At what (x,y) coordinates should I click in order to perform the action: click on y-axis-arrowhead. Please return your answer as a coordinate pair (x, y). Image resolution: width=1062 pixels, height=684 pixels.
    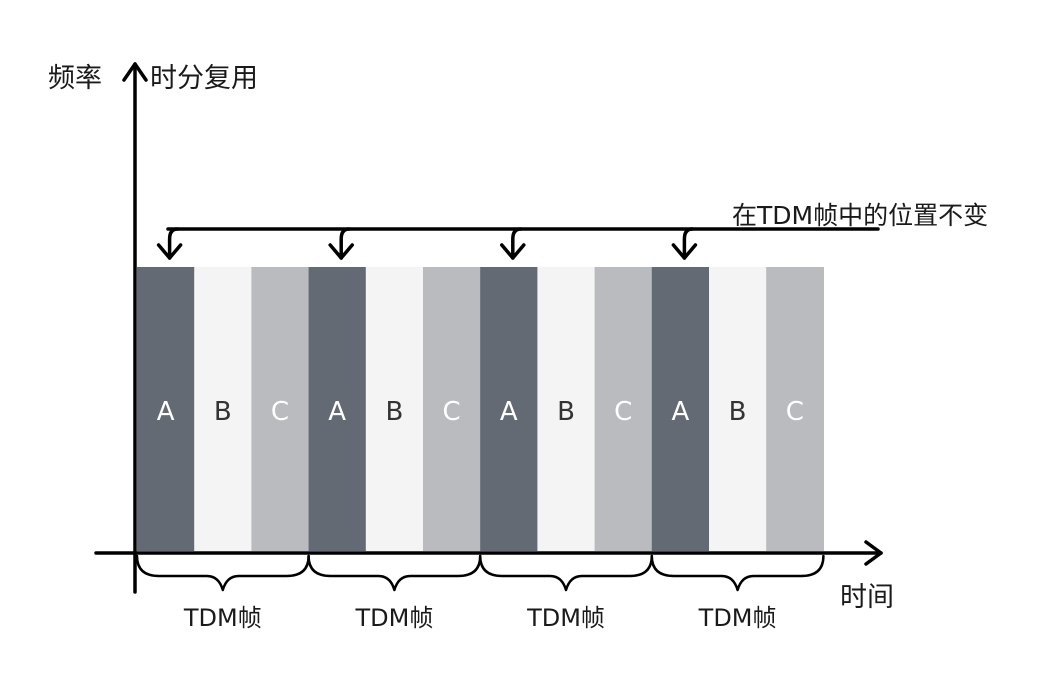
    Looking at the image, I should click on (135, 72).